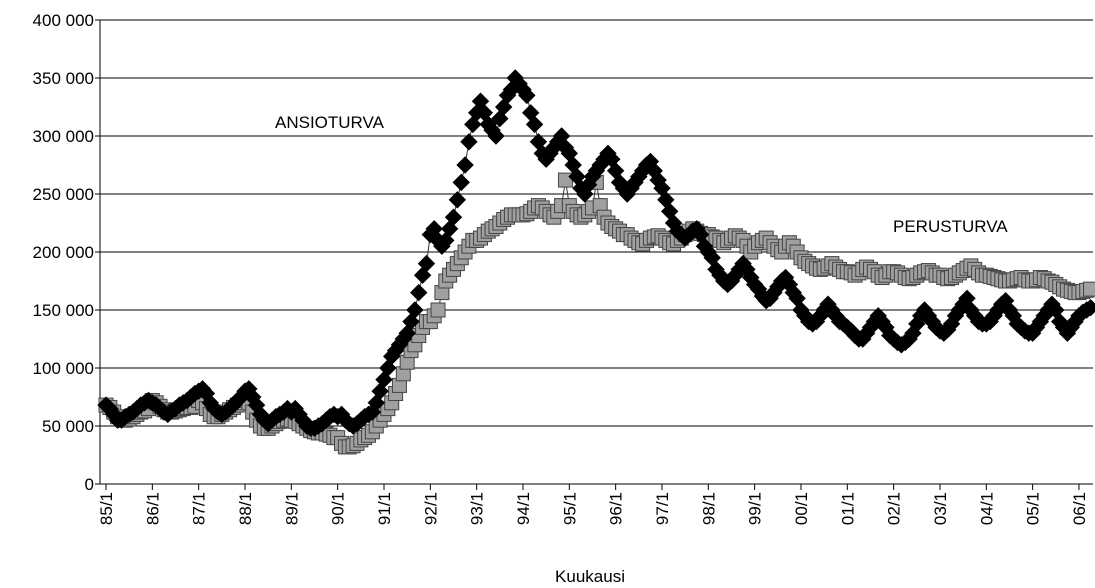 The height and width of the screenshot is (588, 1095). Describe the element at coordinates (590, 576) in the screenshot. I see `x-axis-title: Kuukausi` at that location.